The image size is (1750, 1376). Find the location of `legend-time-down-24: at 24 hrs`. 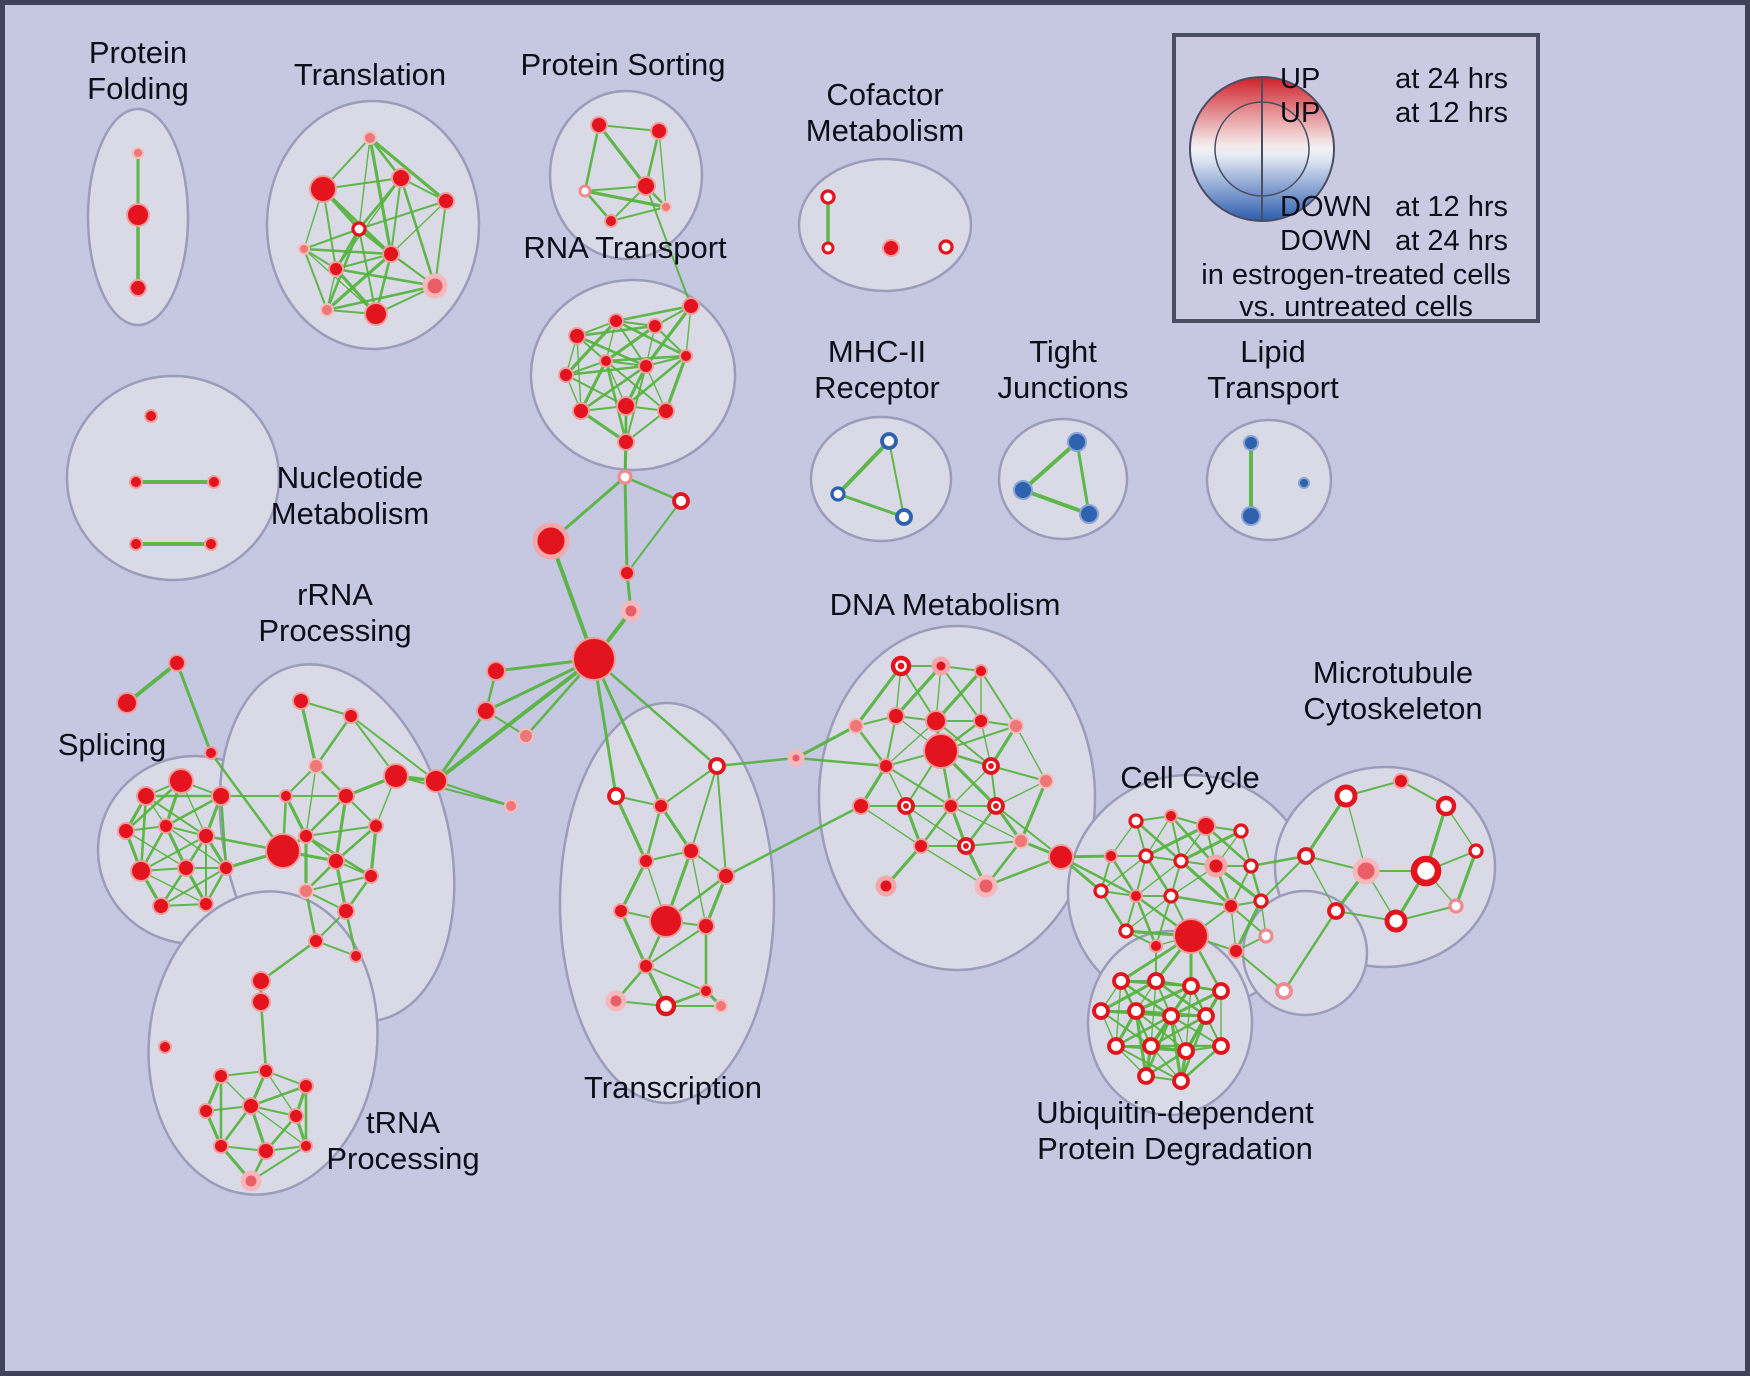

legend-time-down-24: at 24 hrs is located at coordinates (1451, 241).